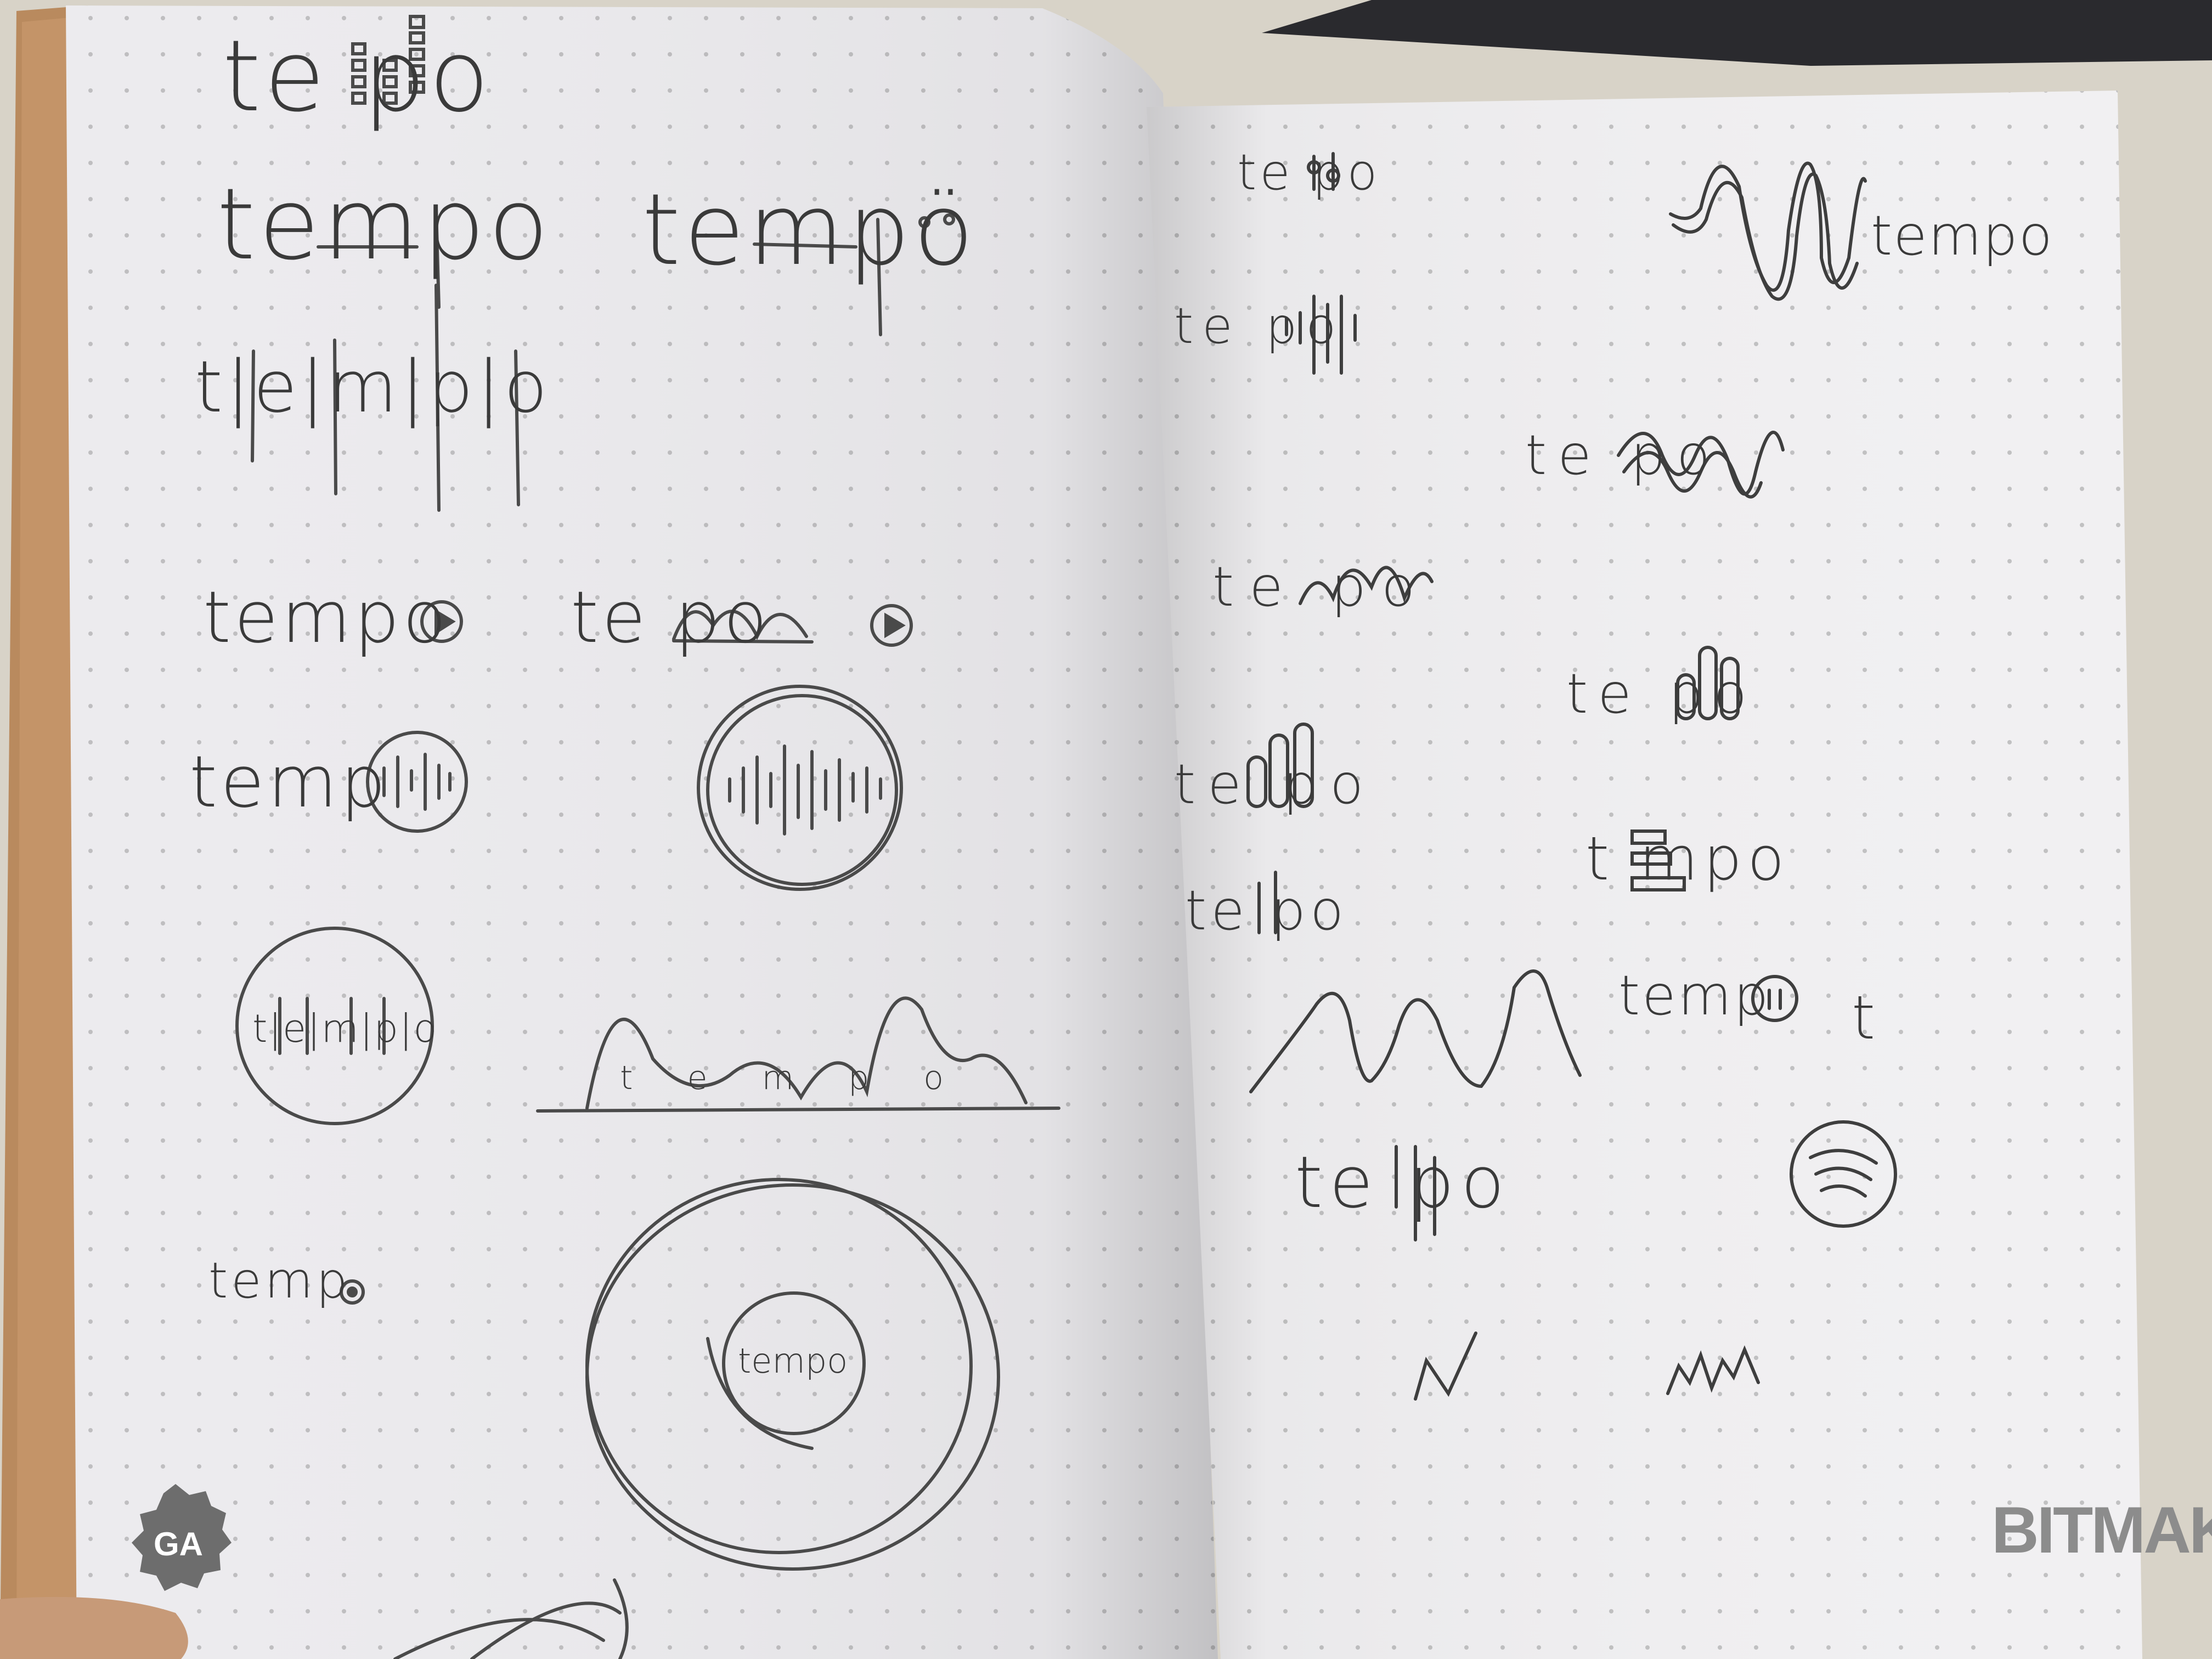 This screenshot has width=2212, height=1659. I want to click on sketch-label-8: t|e|m|p|o, so click(345, 1028).